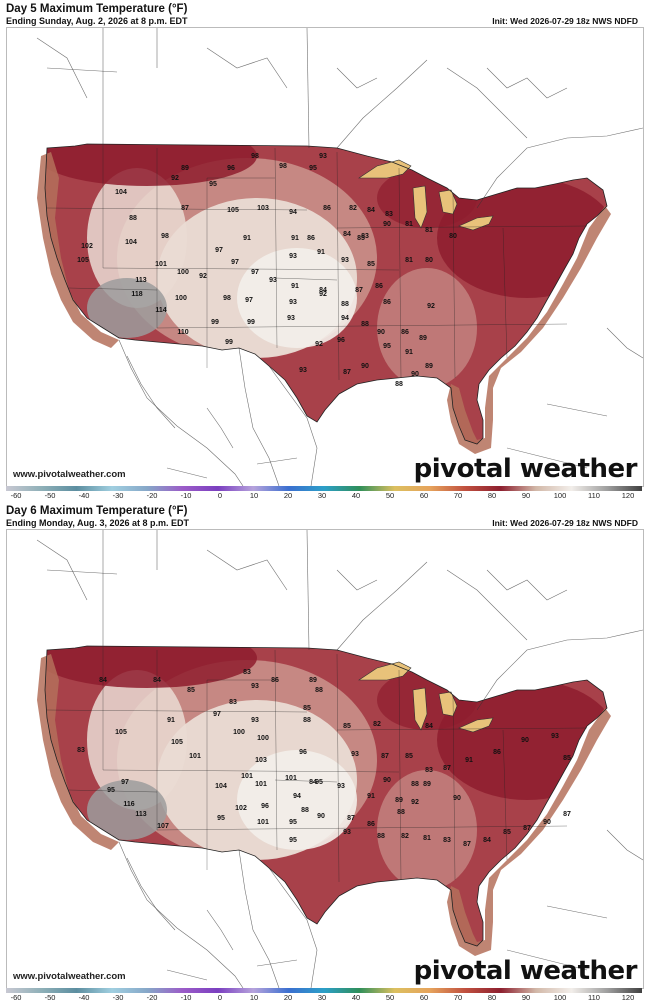 The height and width of the screenshot is (1003, 646). What do you see at coordinates (127, 810) in the screenshot?
I see `field-desert` at bounding box center [127, 810].